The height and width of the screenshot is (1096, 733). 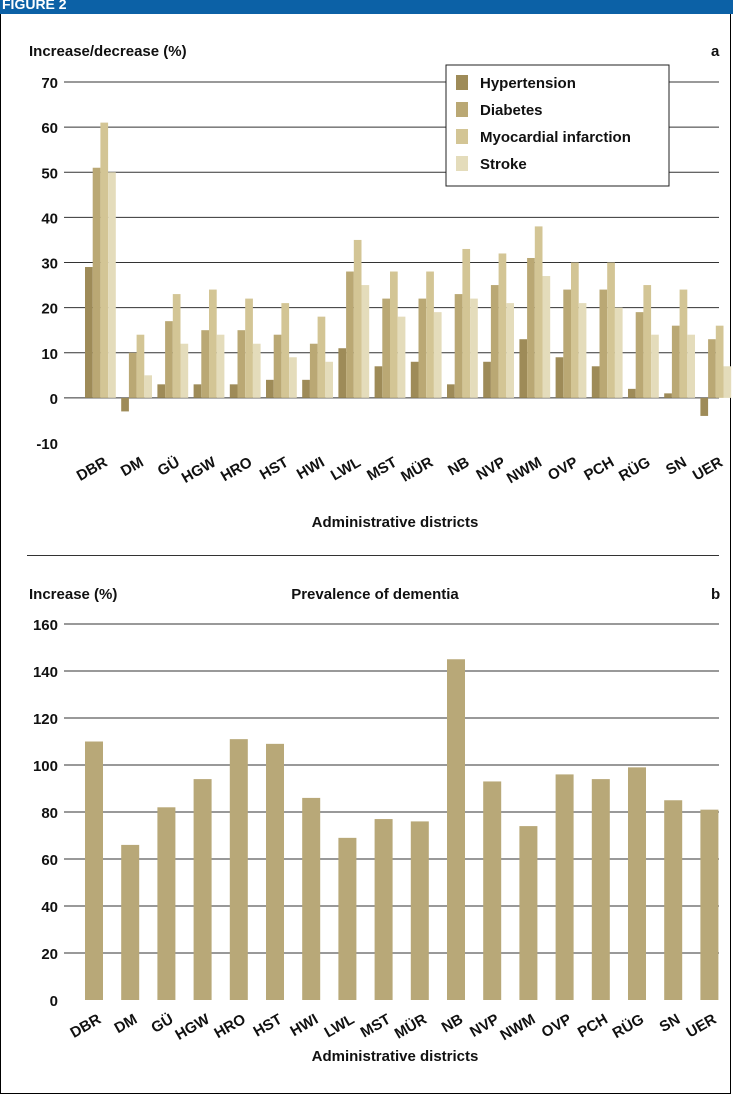 What do you see at coordinates (148, 386) in the screenshot?
I see `a-bar-dm-stroke` at bounding box center [148, 386].